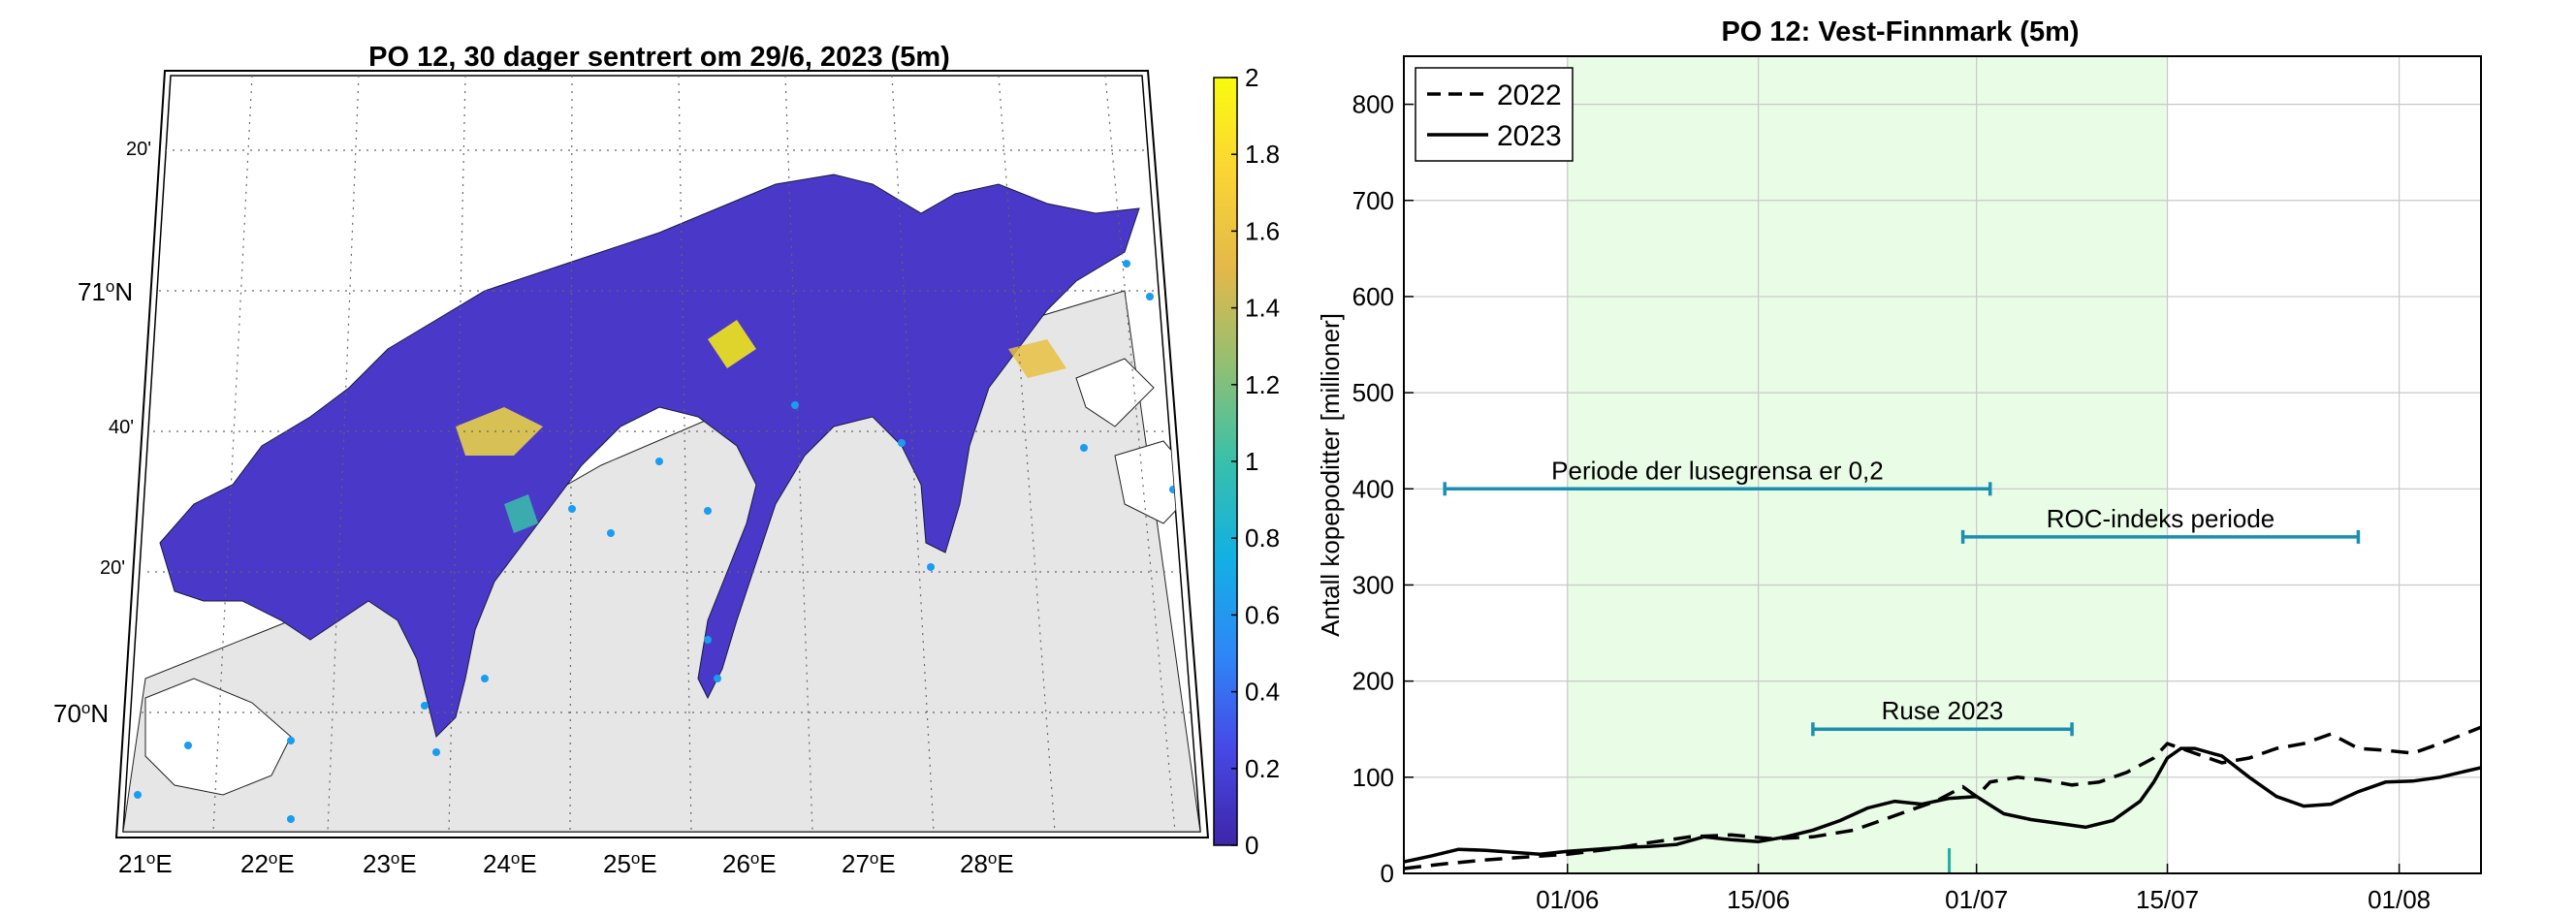 This screenshot has height=917, width=2576. Describe the element at coordinates (122, 428) in the screenshot. I see `lat-minor-2: 40'` at that location.